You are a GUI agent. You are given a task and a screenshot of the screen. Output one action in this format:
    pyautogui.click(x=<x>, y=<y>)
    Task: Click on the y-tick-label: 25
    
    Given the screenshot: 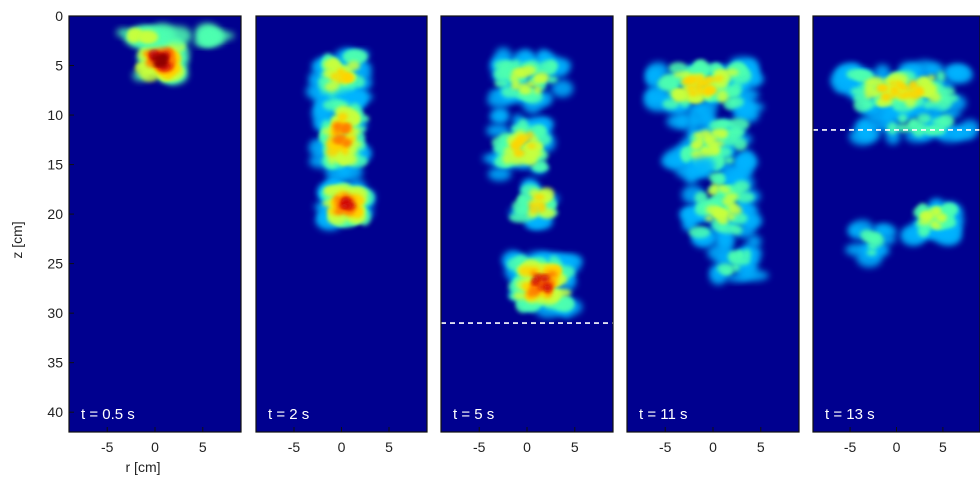 What is the action you would take?
    pyautogui.click(x=55, y=264)
    